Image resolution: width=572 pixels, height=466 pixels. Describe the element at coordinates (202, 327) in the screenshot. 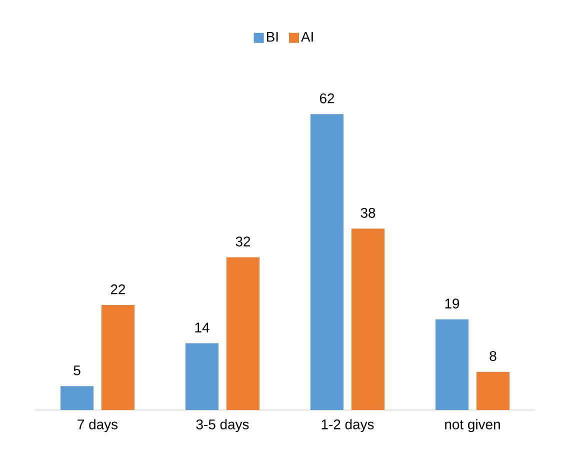

I see `data-label: 14` at that location.